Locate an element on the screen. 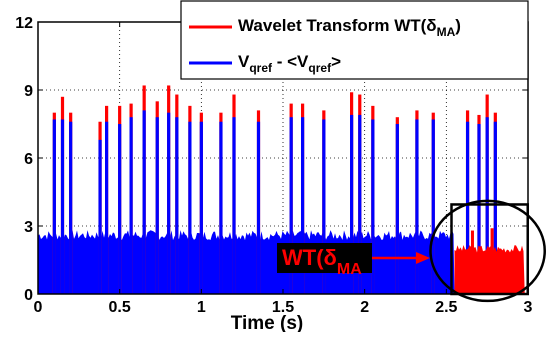 The width and height of the screenshot is (548, 337). y-tick-label: 0 is located at coordinates (28, 295).